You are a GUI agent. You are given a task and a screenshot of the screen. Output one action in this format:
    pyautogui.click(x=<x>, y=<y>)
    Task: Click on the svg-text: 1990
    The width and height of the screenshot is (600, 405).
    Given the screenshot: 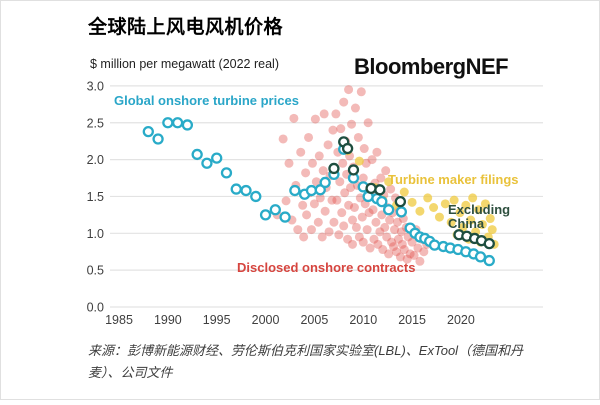 What is the action you would take?
    pyautogui.click(x=168, y=320)
    